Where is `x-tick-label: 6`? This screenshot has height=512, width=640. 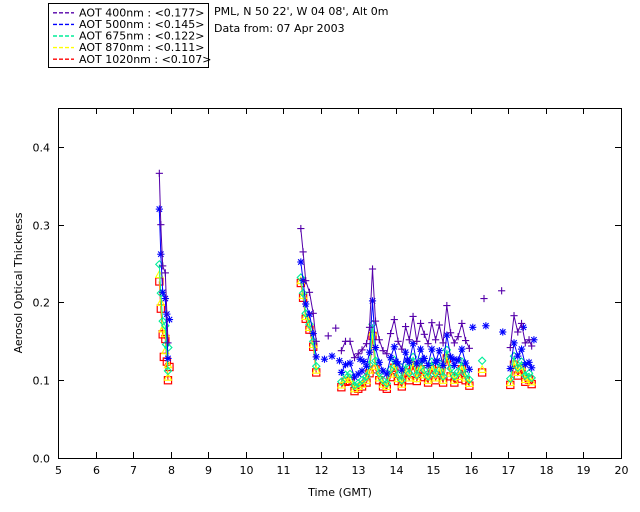
x-tick-label: 6 is located at coordinates (96, 470).